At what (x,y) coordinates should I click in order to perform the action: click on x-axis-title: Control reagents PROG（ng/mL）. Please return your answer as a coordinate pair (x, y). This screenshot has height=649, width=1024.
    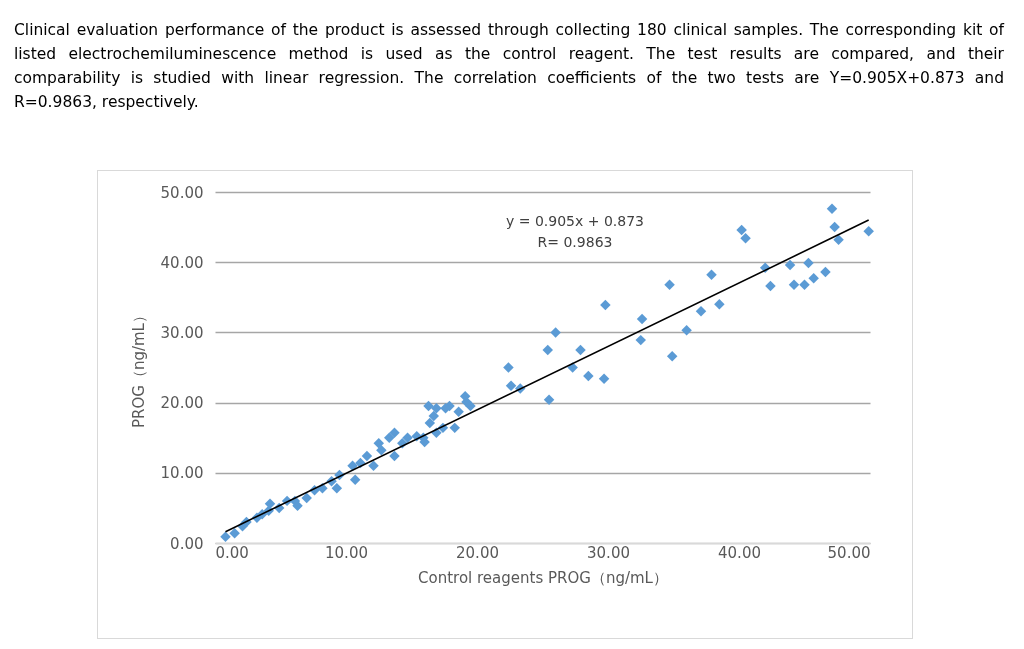
    Looking at the image, I should click on (543, 577).